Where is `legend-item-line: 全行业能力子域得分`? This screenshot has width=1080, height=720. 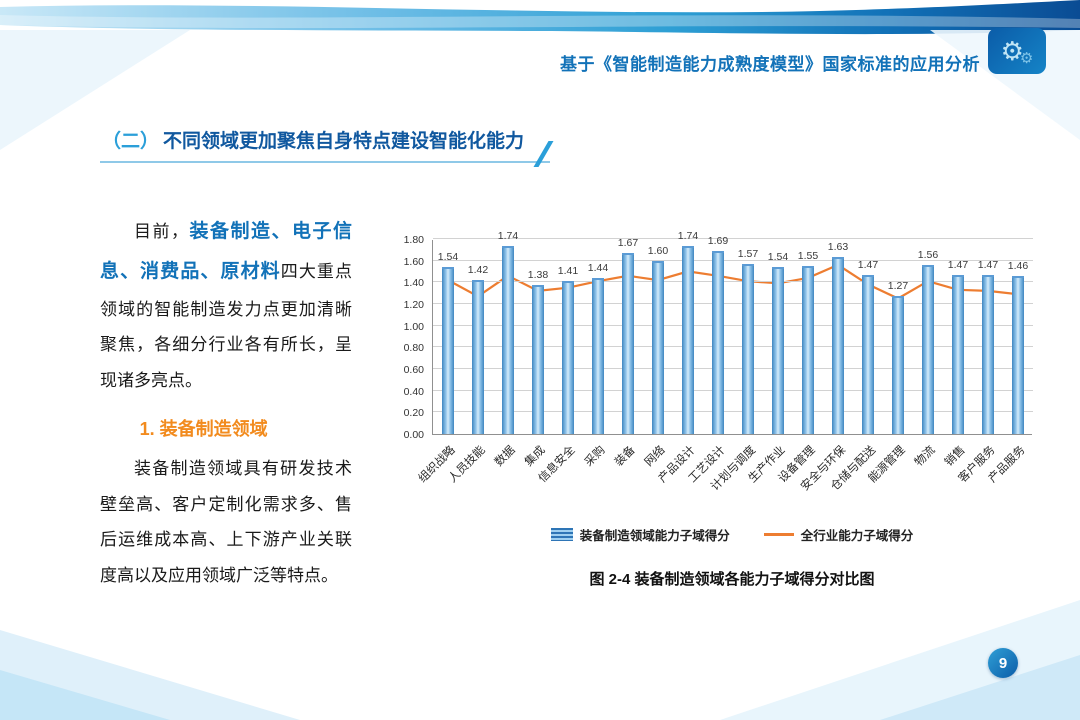 legend-item-line: 全行业能力子域得分 is located at coordinates (838, 534).